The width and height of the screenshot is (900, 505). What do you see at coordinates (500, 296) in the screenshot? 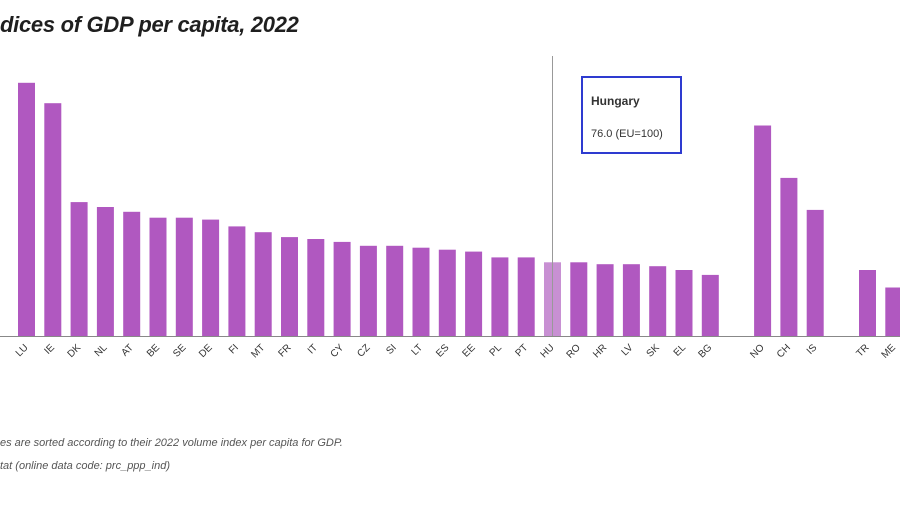
I see `bar-pl` at bounding box center [500, 296].